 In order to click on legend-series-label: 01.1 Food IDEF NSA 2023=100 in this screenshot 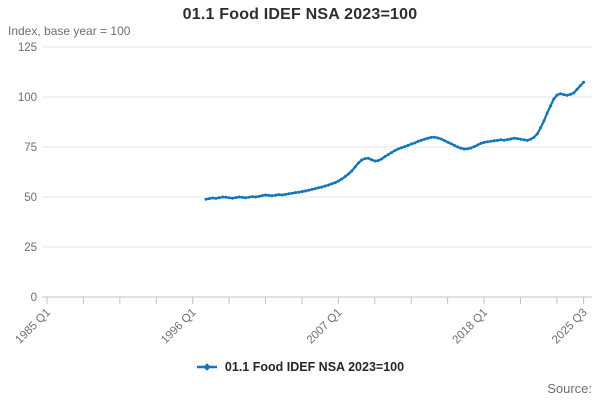, I will do `click(314, 367)`.